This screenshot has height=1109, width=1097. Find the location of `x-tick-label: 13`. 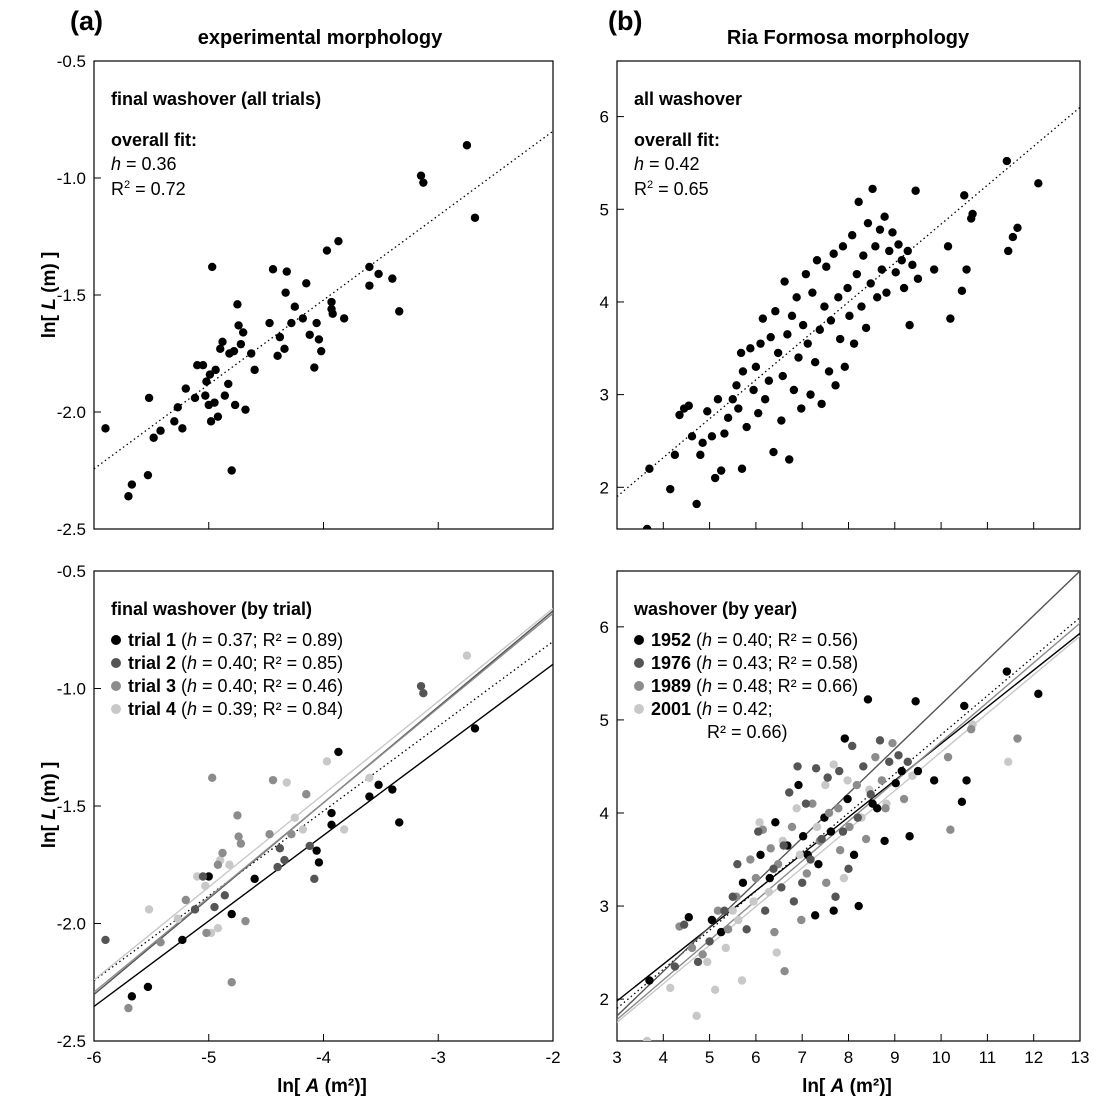

x-tick-label: 13 is located at coordinates (1080, 1057).